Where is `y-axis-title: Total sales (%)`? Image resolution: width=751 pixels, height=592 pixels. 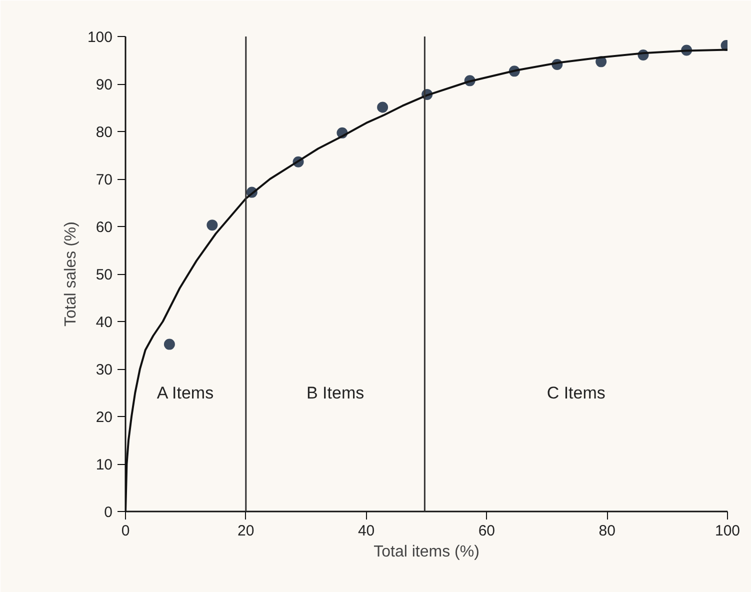 y-axis-title: Total sales (%) is located at coordinates (71, 274).